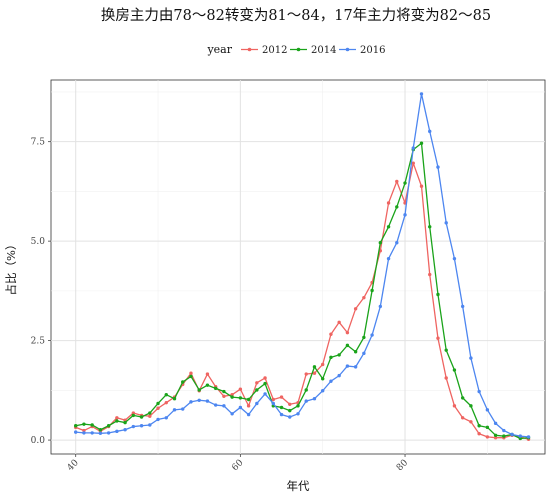 This screenshot has width=553, height=500. Describe the element at coordinates (298, 486) in the screenshot. I see `x-axis-title: 年代` at that location.